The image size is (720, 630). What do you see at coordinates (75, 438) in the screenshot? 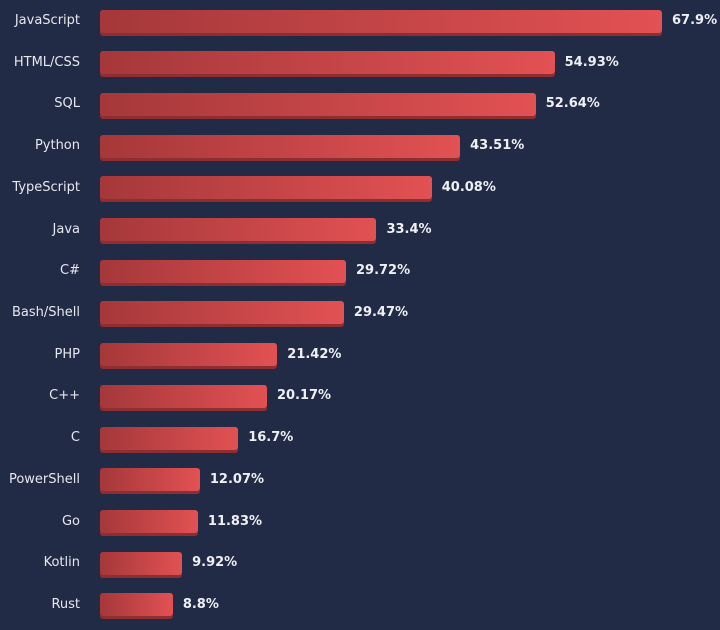
I see `category-label: C` at bounding box center [75, 438].